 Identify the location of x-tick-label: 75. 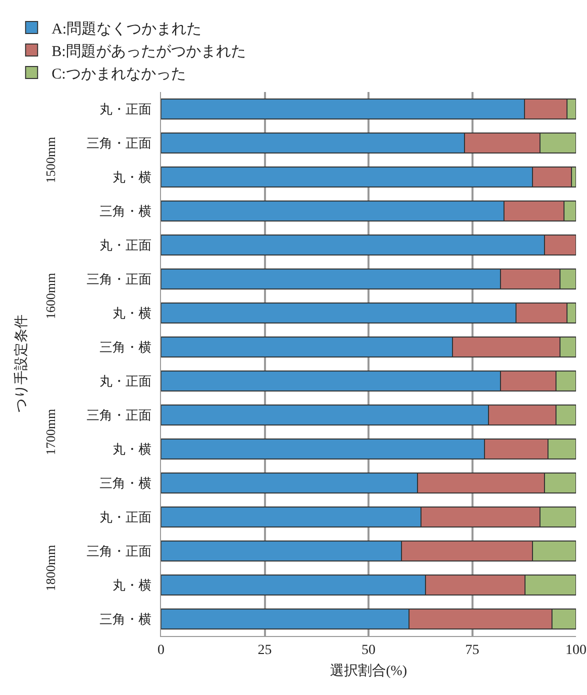
(472, 650).